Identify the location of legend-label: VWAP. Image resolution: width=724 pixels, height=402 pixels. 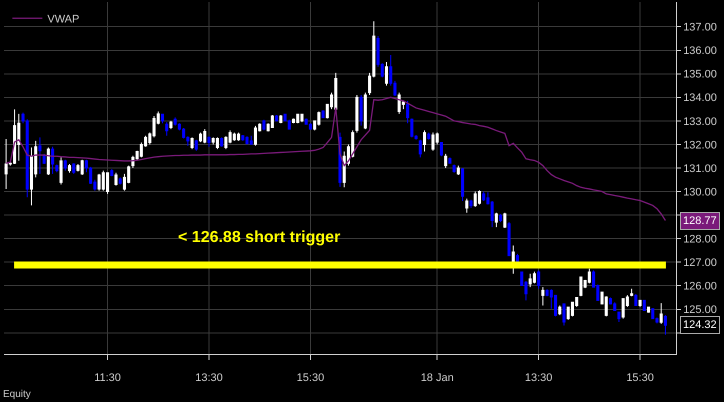
(63, 20).